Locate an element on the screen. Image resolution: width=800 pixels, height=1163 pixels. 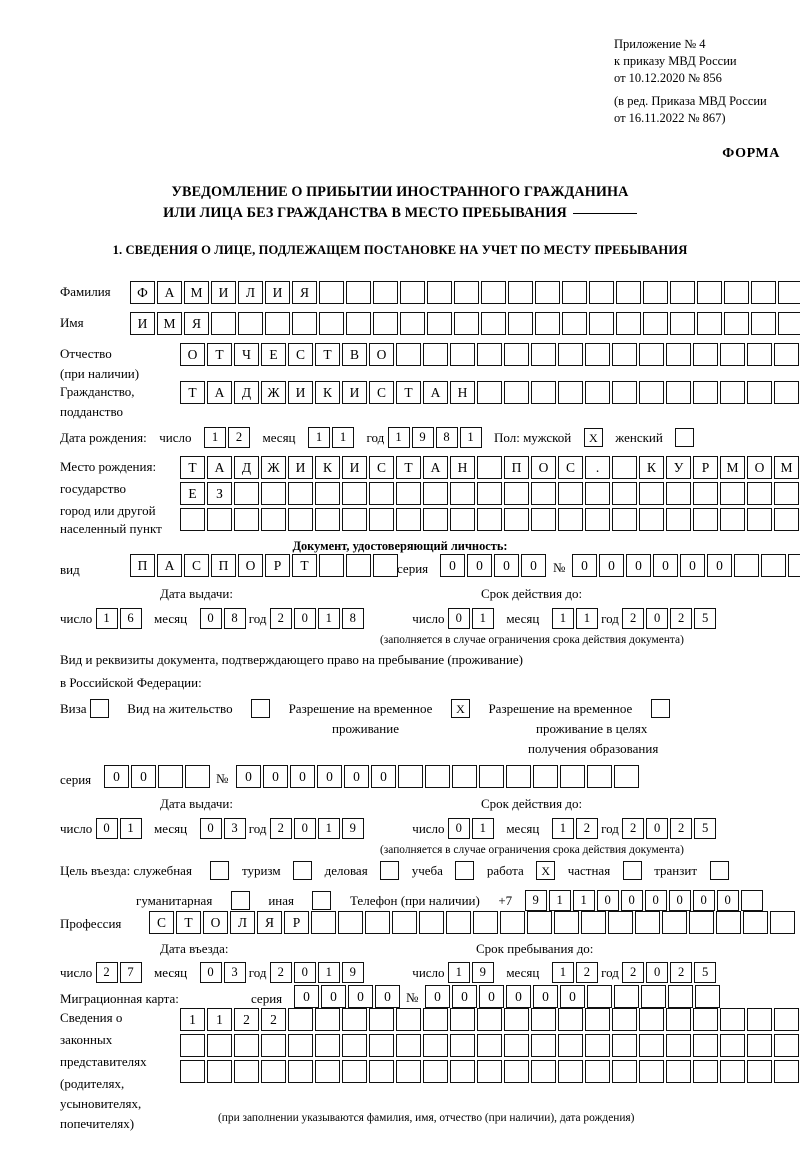
char-box: С is located at coordinates (381, 467).